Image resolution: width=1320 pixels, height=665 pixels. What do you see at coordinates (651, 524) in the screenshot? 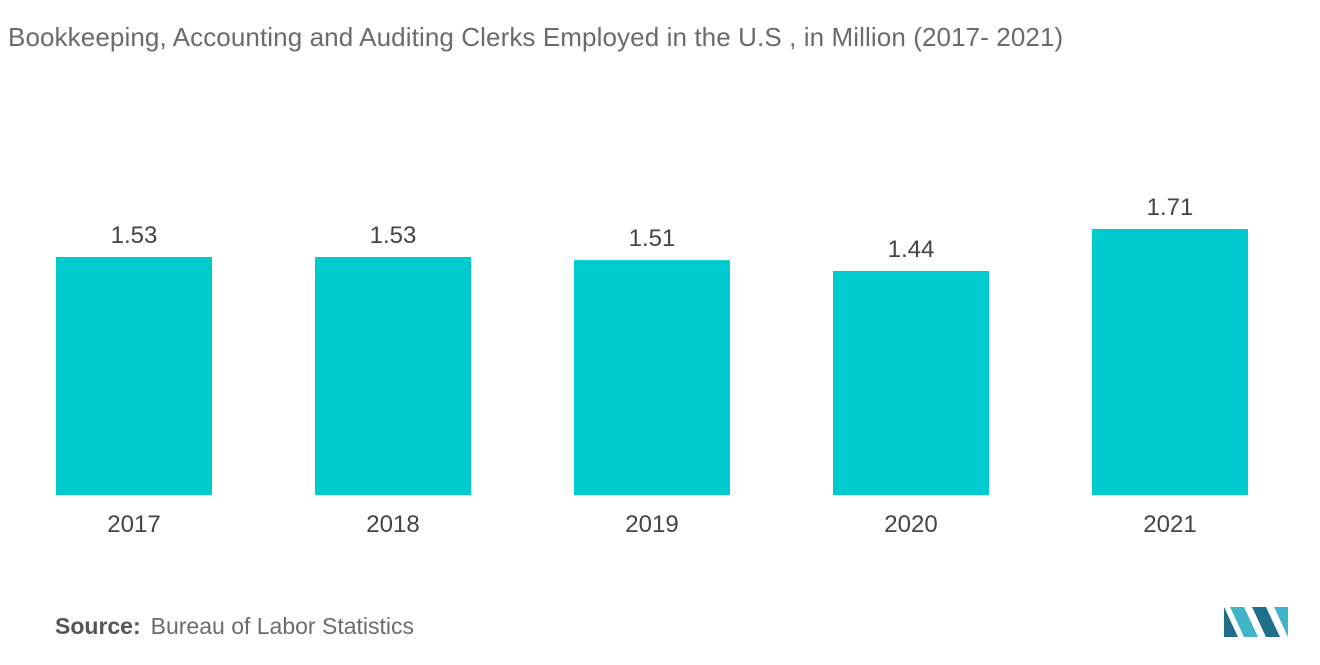
I see `category-label-2019: 2019` at bounding box center [651, 524].